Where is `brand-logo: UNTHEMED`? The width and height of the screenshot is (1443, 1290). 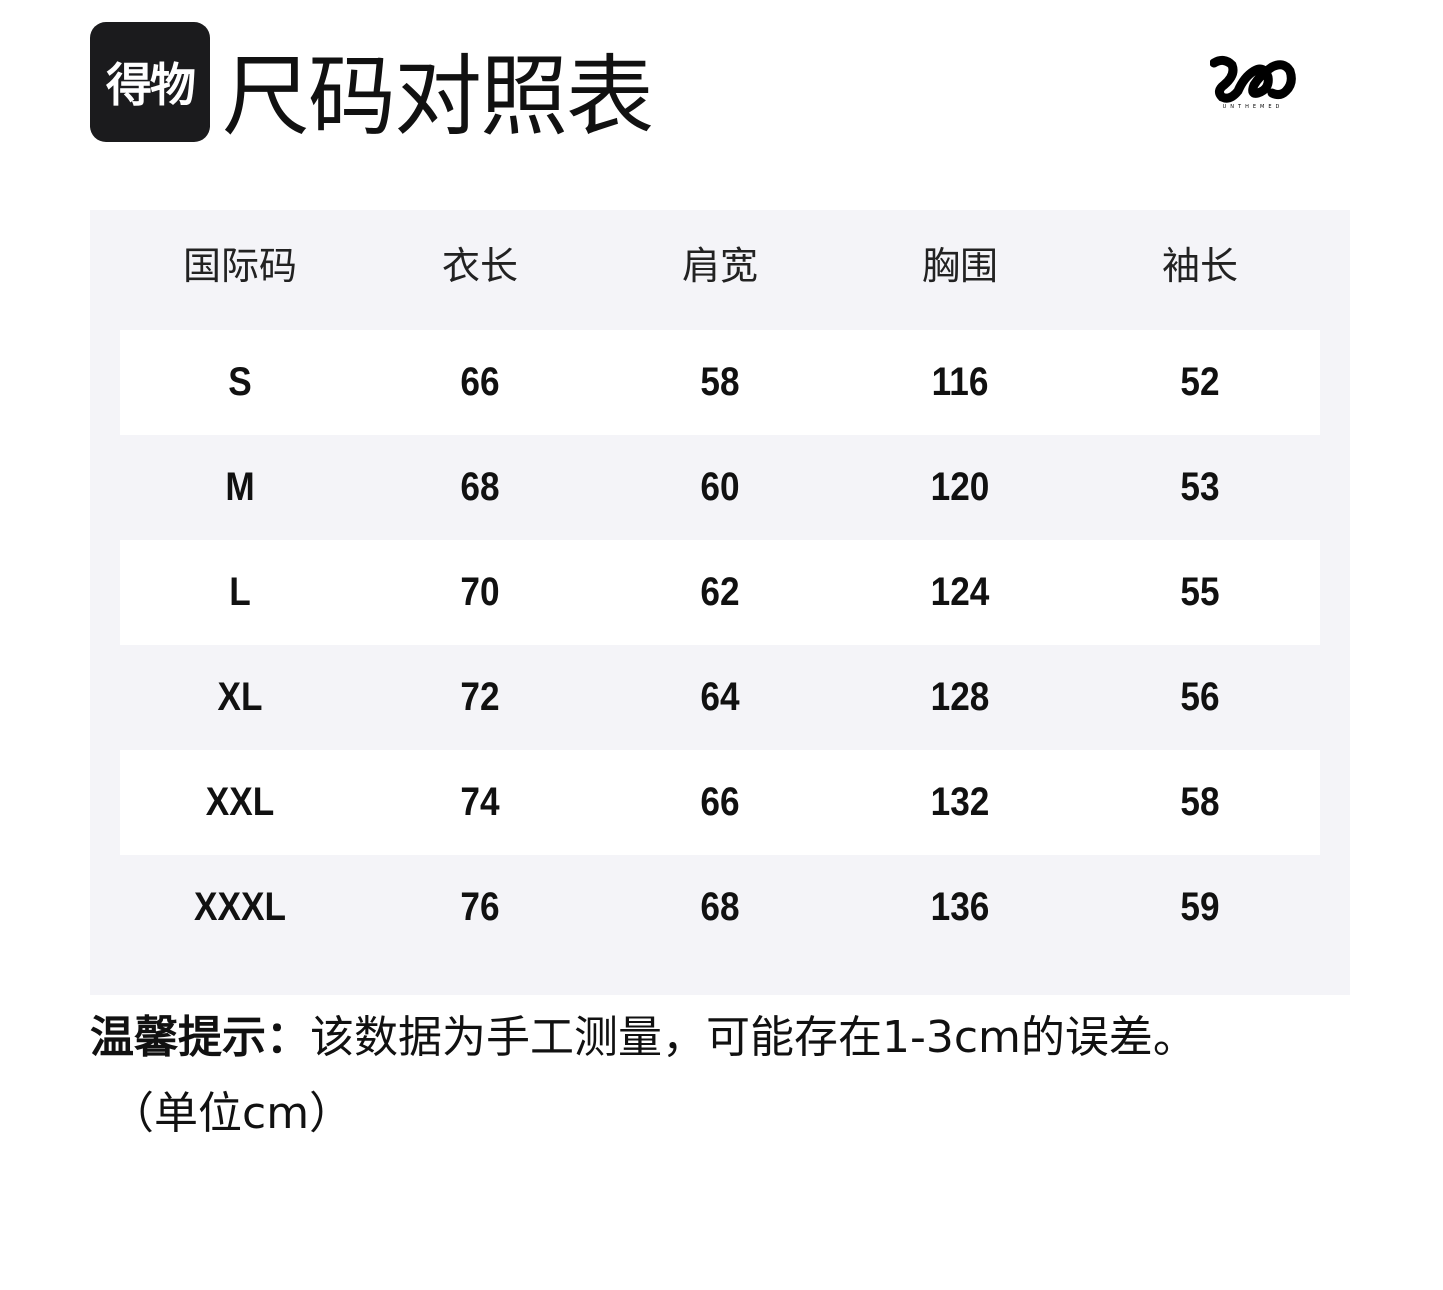 brand-logo: UNTHEMED is located at coordinates (1253, 82).